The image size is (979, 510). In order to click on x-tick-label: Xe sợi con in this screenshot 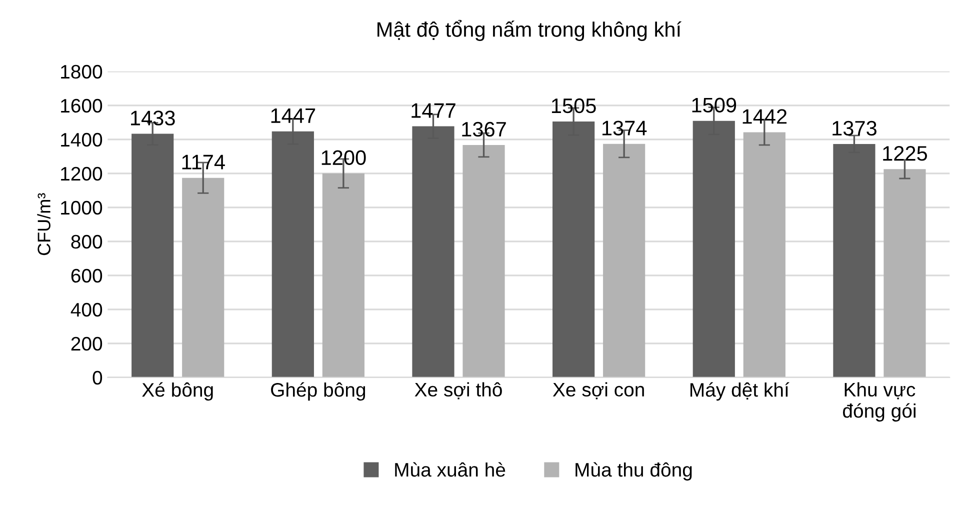, I will do `click(598, 391)`.